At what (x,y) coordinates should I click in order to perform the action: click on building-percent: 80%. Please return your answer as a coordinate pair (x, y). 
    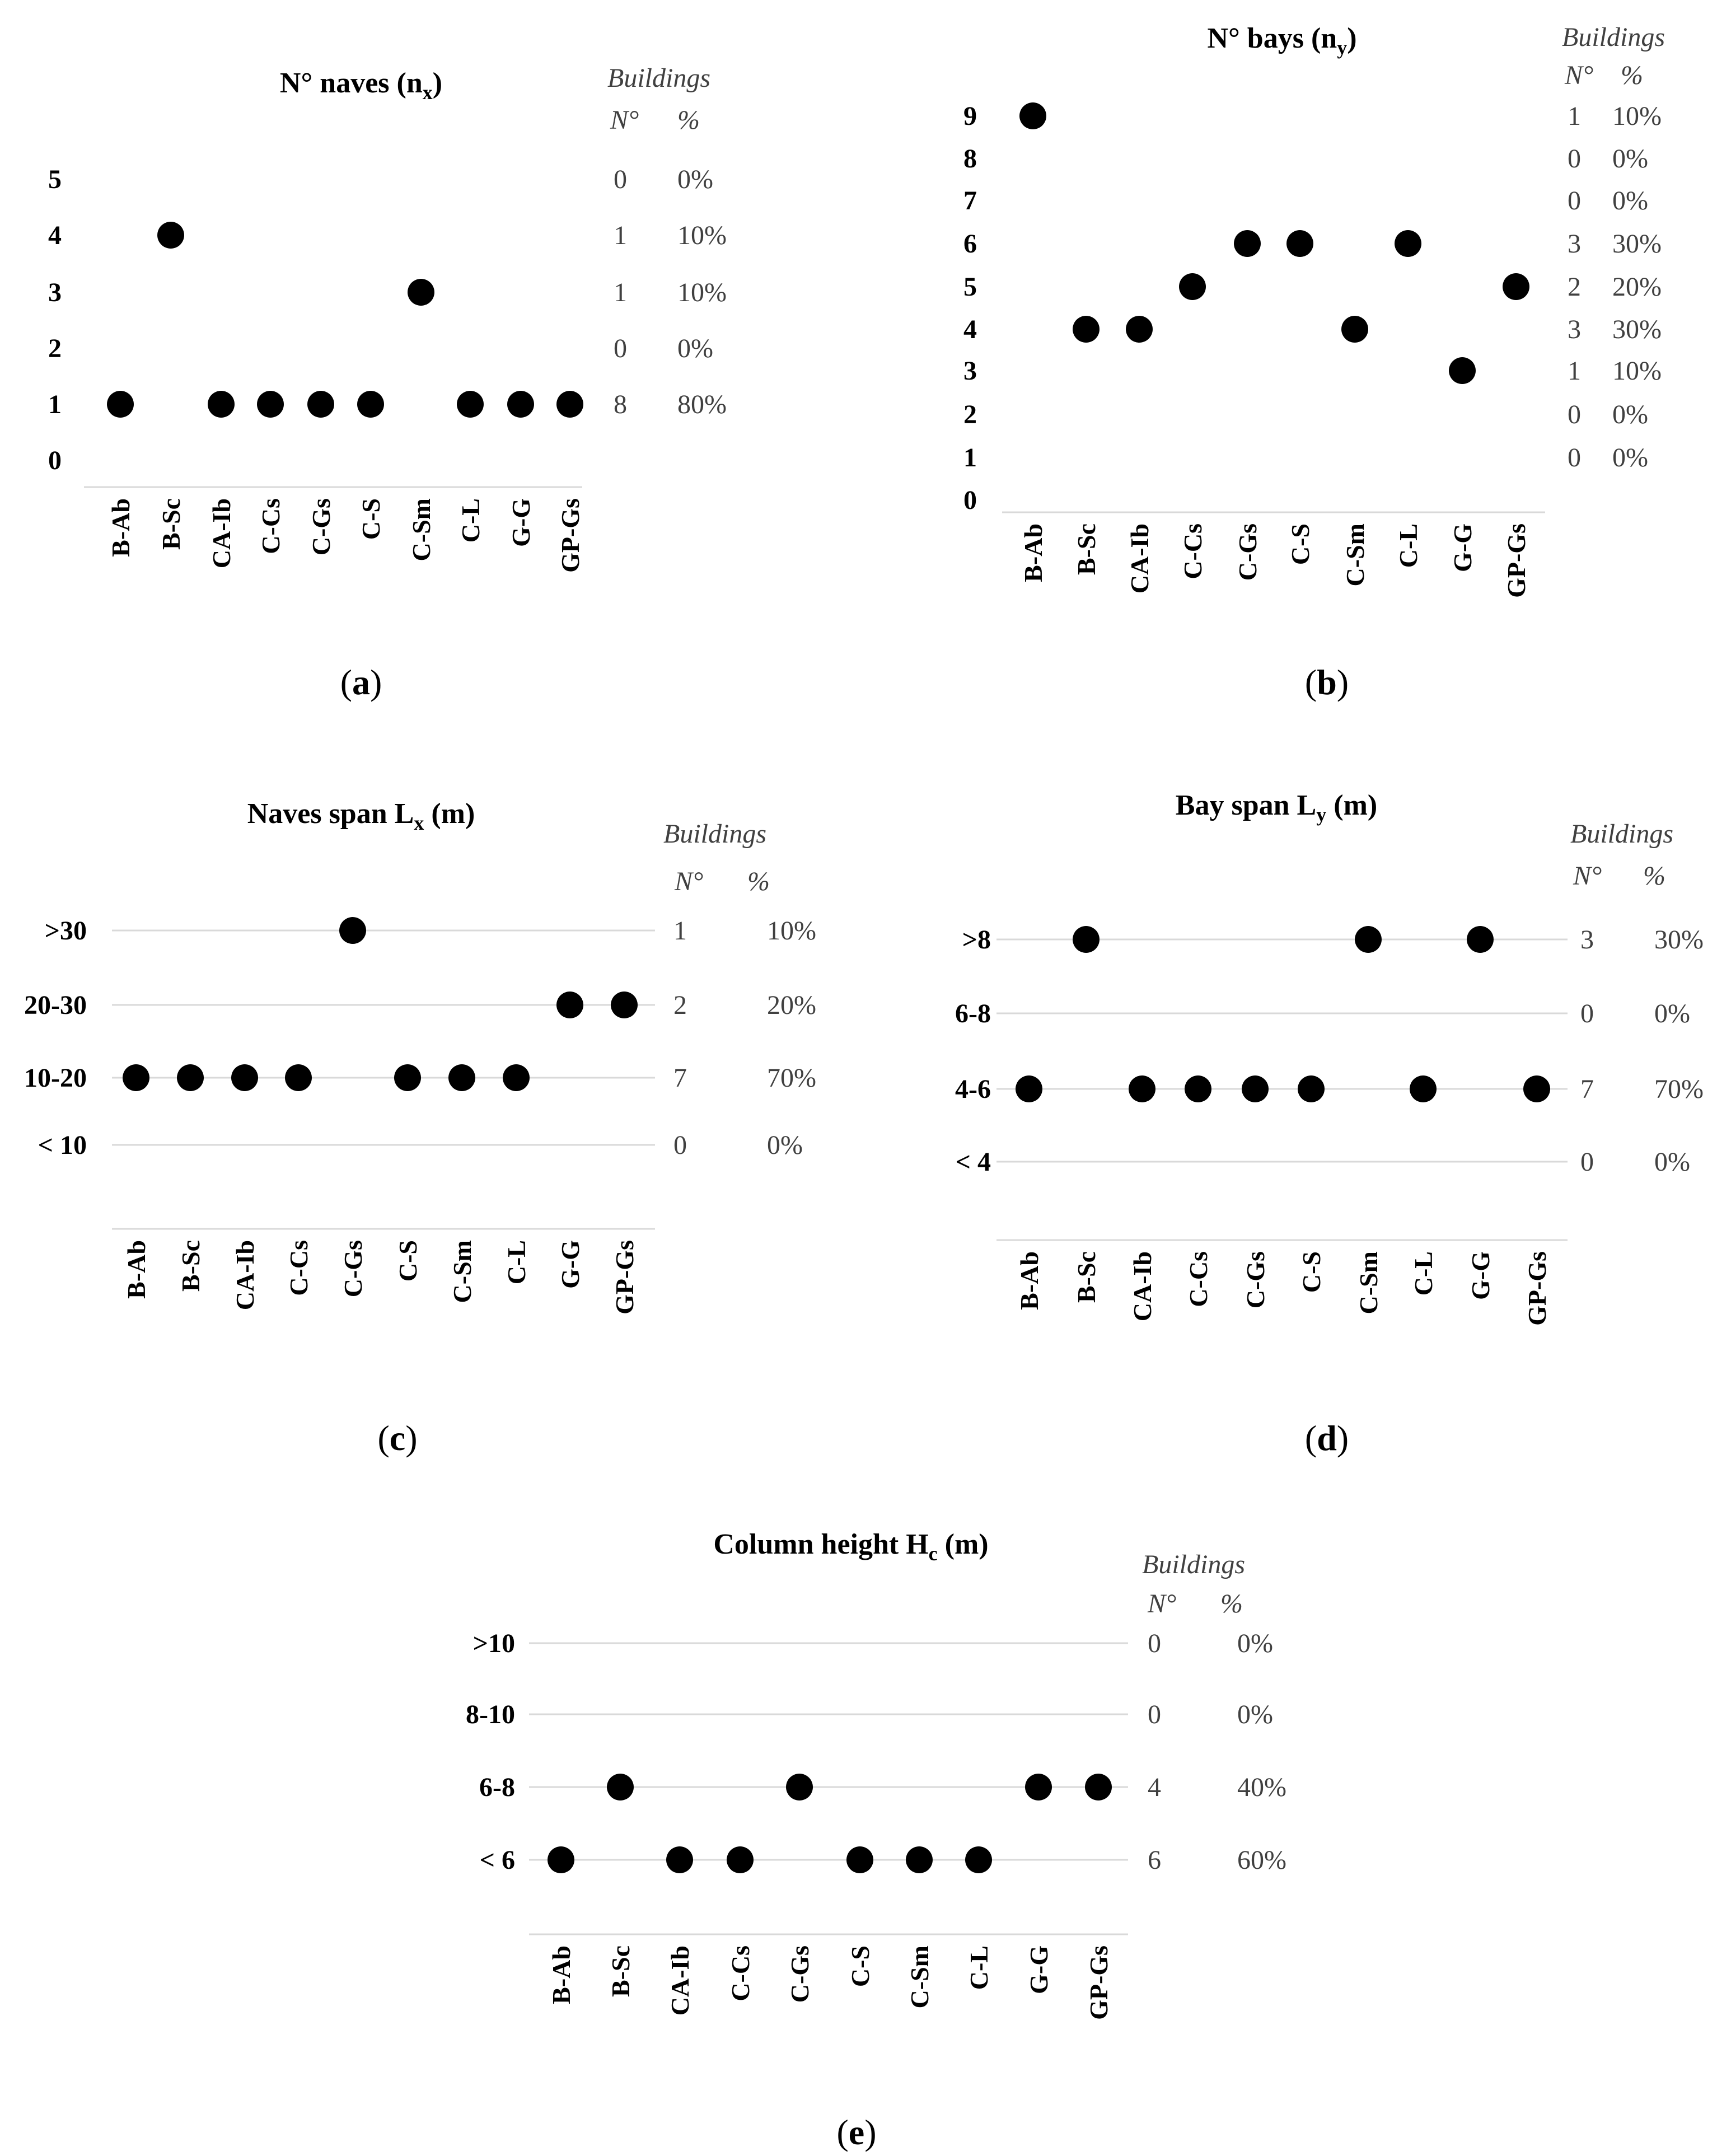
    Looking at the image, I should click on (702, 405).